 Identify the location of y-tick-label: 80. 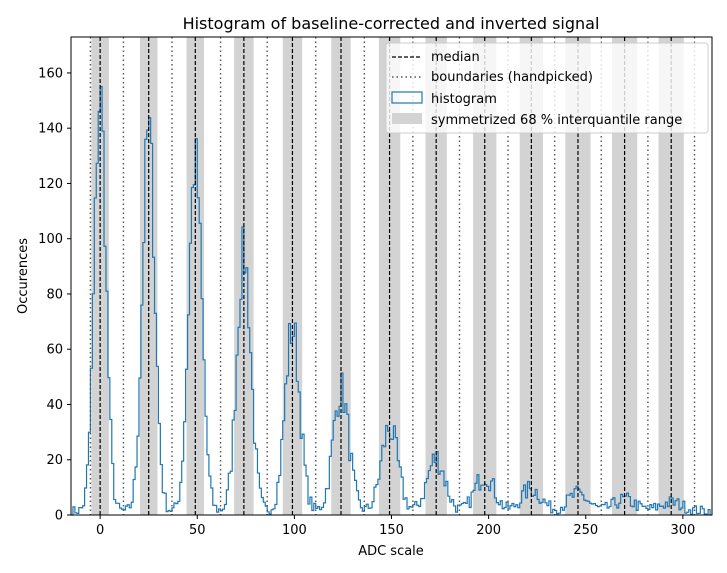
(54, 294).